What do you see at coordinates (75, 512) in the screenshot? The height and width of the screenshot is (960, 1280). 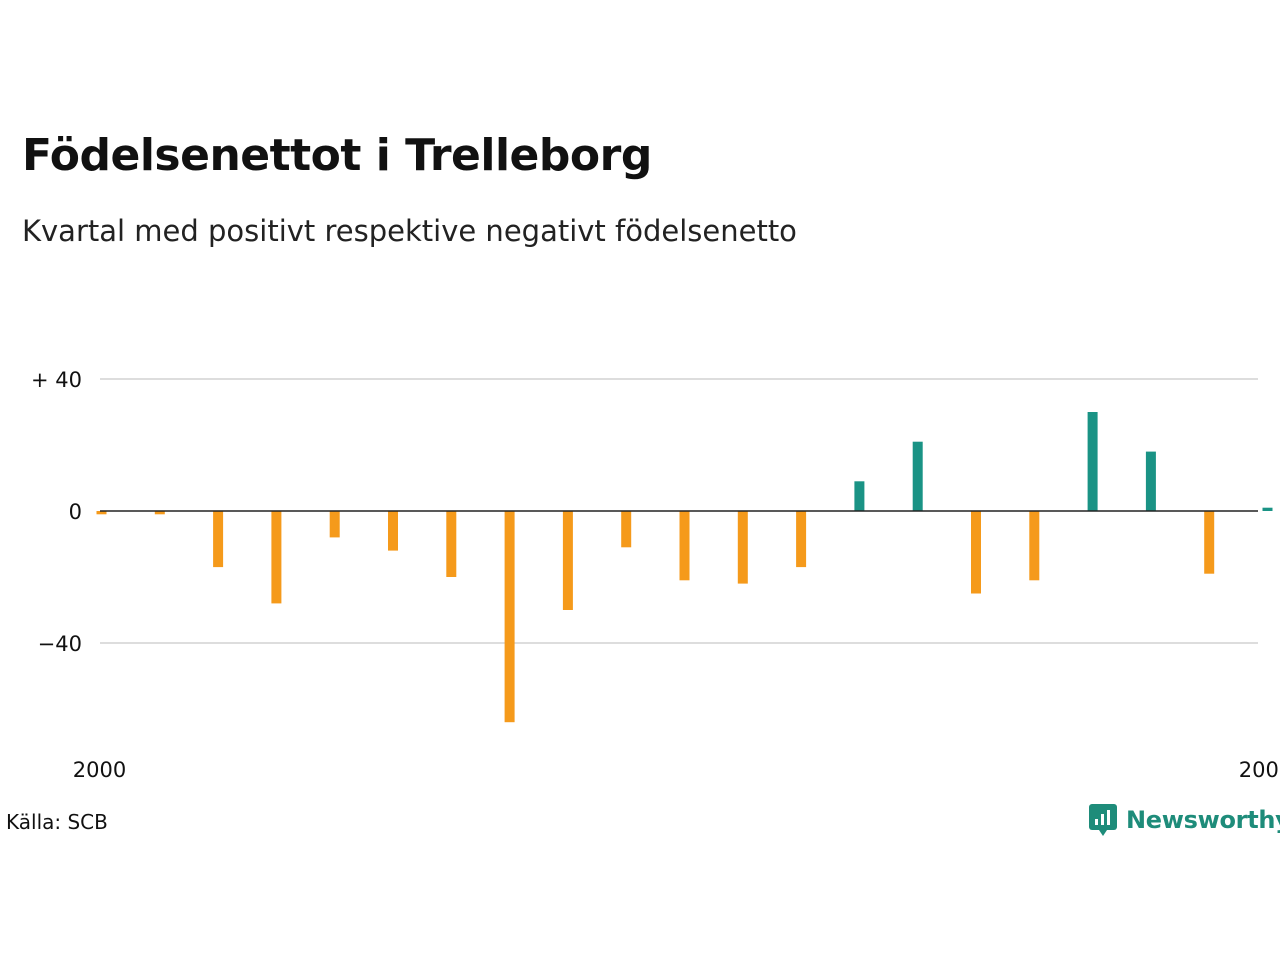 I see `y-tick-label: 0` at bounding box center [75, 512].